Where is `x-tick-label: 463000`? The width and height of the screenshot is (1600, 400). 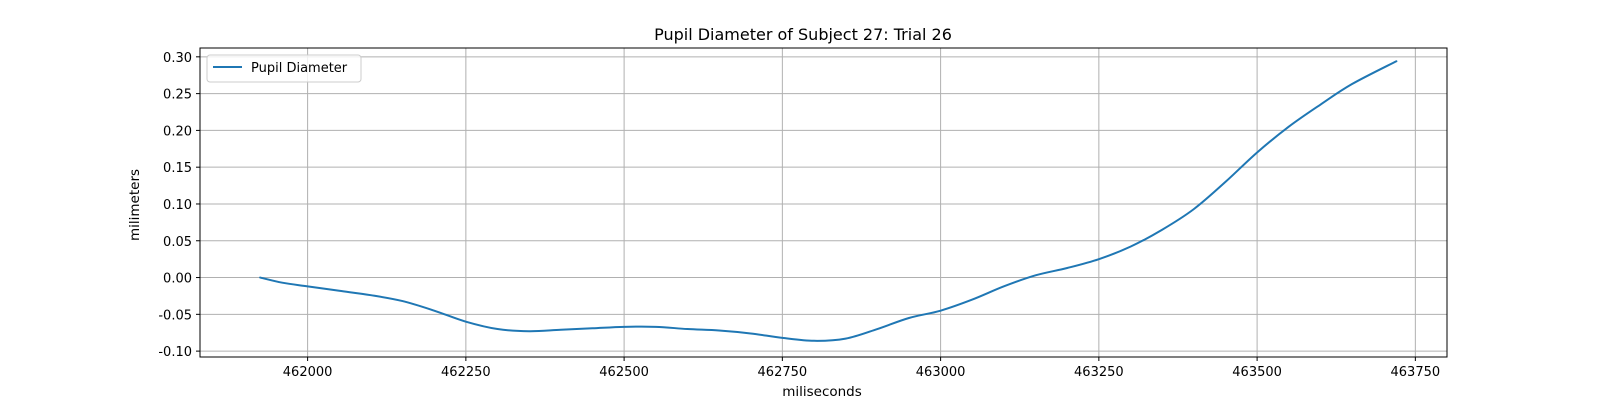
x-tick-label: 463000 is located at coordinates (941, 372).